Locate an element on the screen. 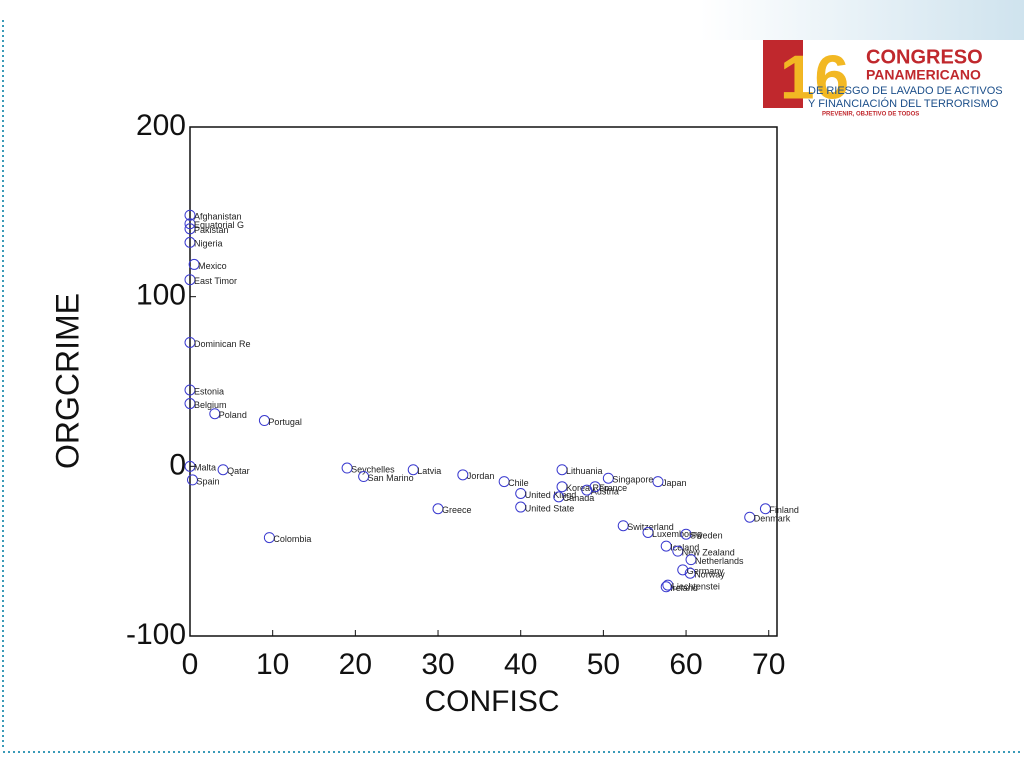 Image resolution: width=1024 pixels, height=768 pixels. point-label: Afghanistan is located at coordinates (218, 217).